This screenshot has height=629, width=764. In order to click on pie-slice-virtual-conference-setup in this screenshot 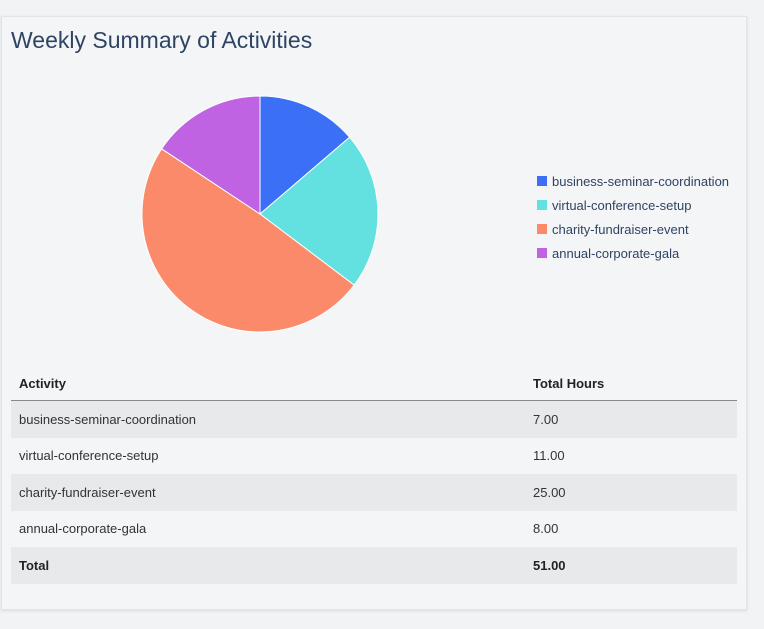, I will do `click(319, 211)`.